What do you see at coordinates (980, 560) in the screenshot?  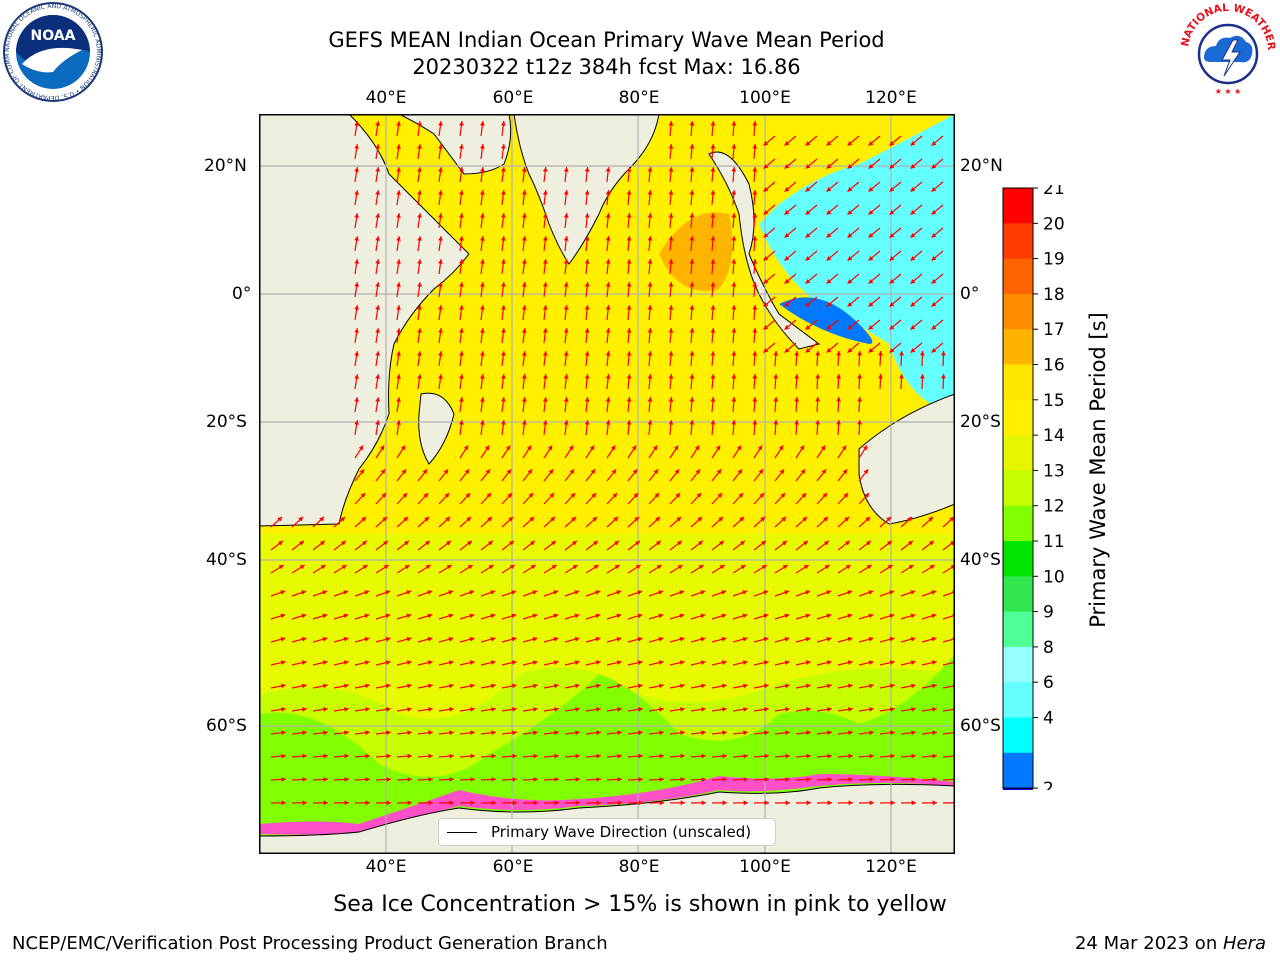 I see `right-lat-label: 40°S` at bounding box center [980, 560].